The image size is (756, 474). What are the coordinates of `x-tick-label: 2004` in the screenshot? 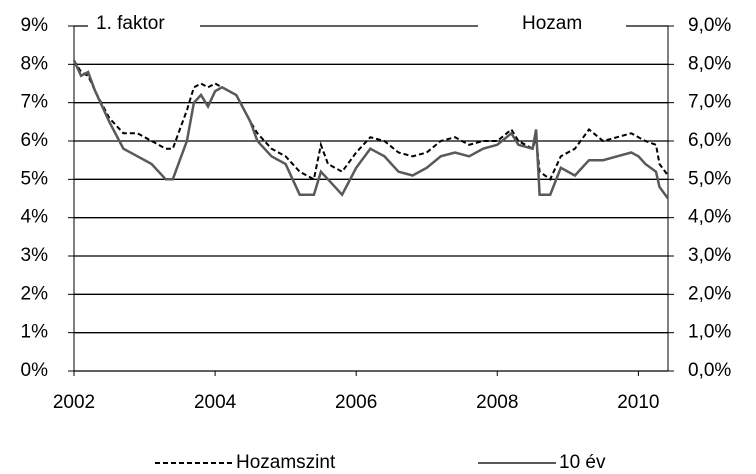 It's located at (215, 402).